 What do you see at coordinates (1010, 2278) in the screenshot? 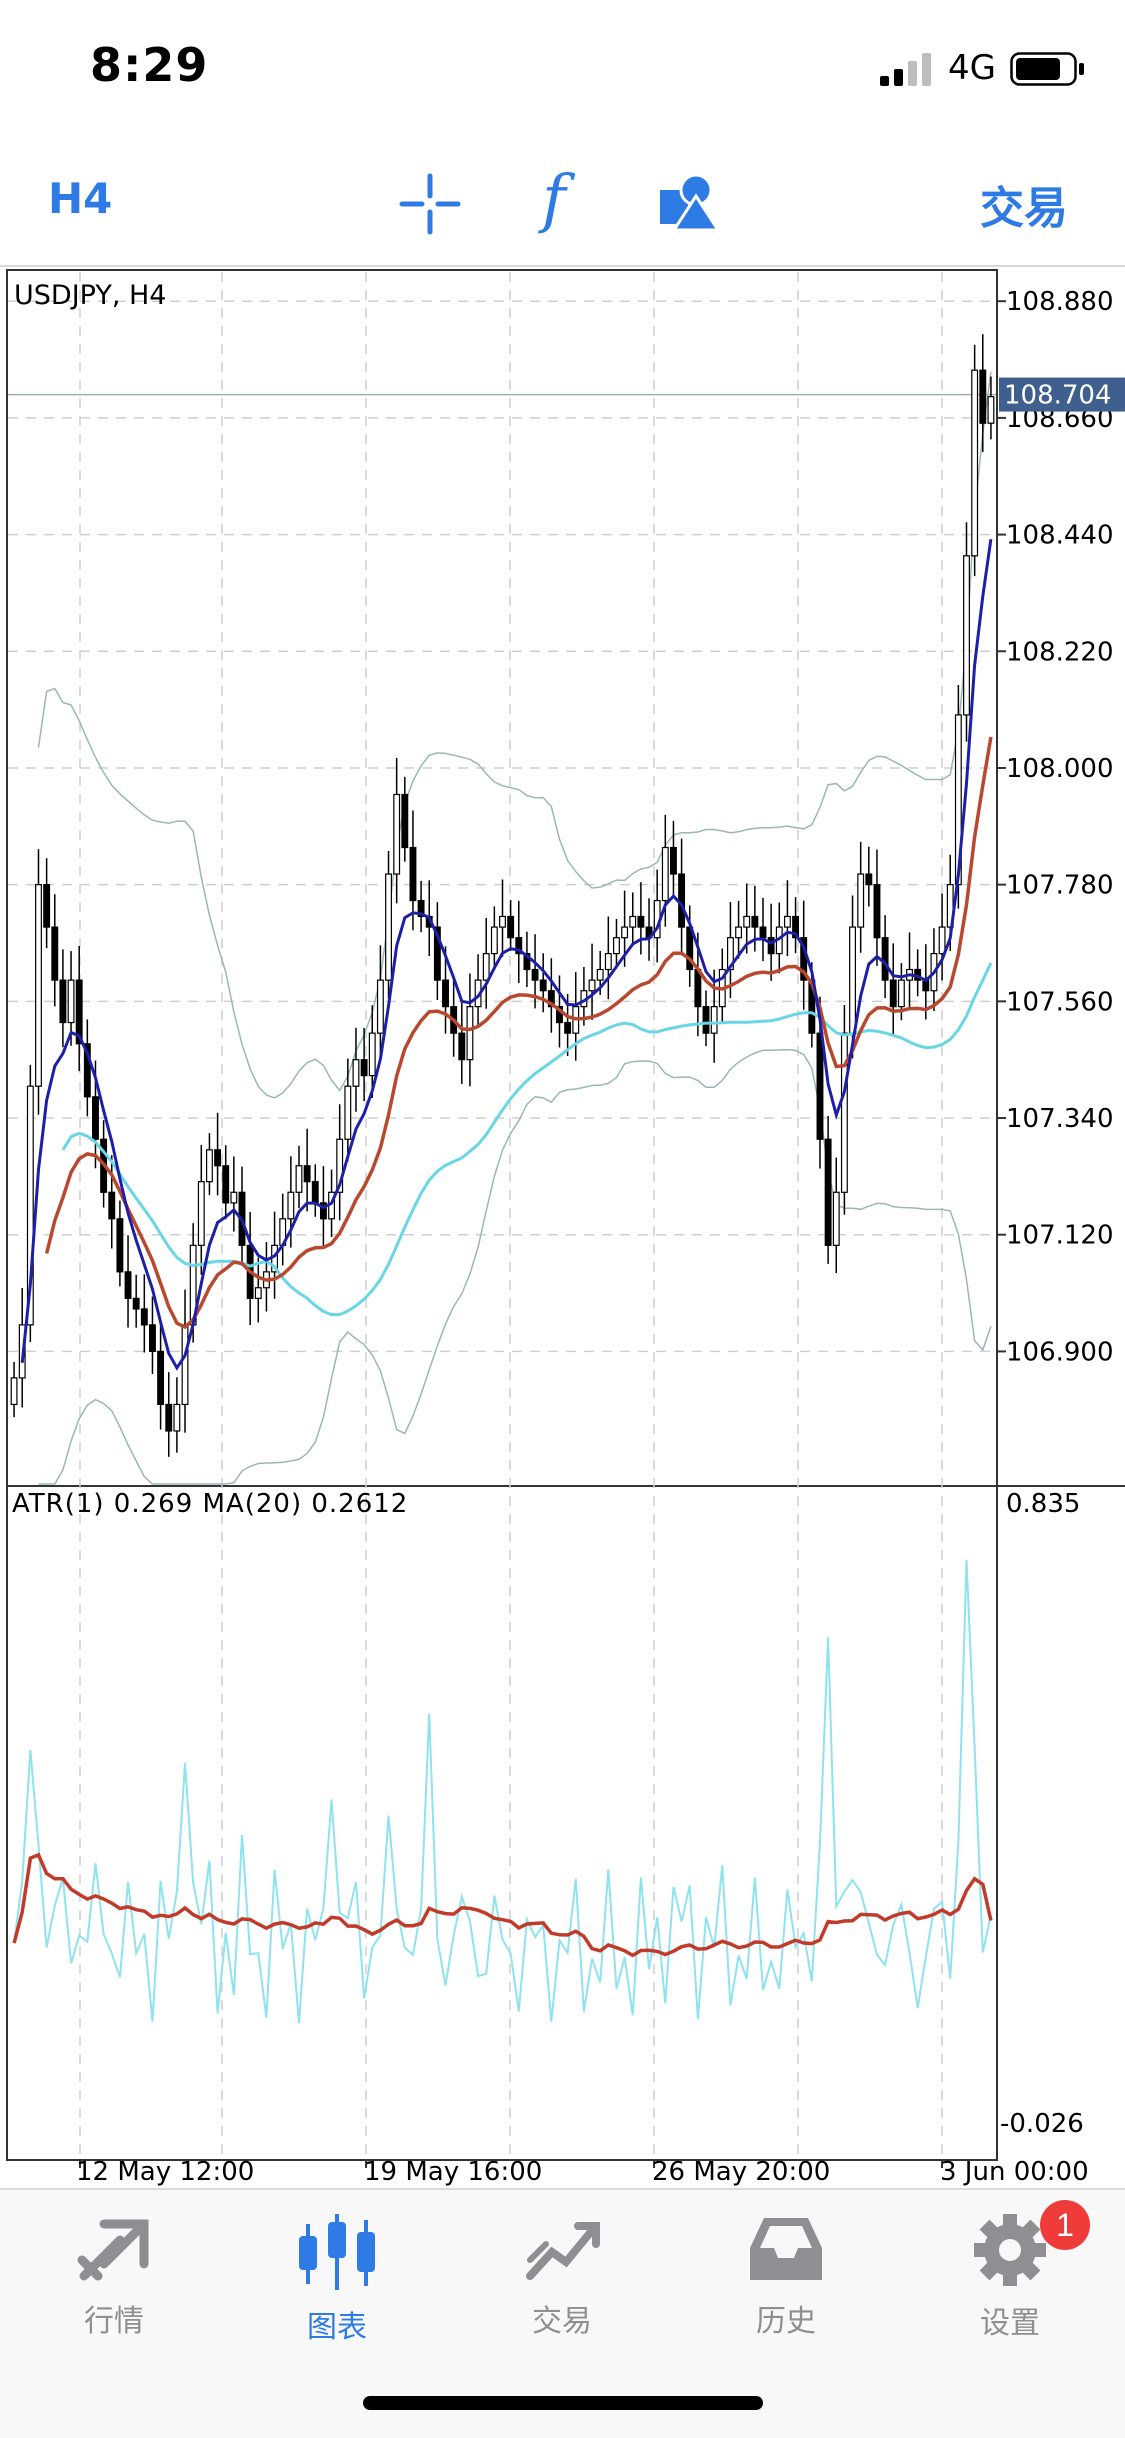
I see `tab-settings: 设置` at bounding box center [1010, 2278].